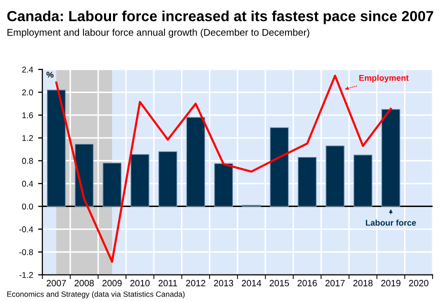 The image size is (446, 302). What do you see at coordinates (384, 78) in the screenshot?
I see `text: Employment` at bounding box center [384, 78].